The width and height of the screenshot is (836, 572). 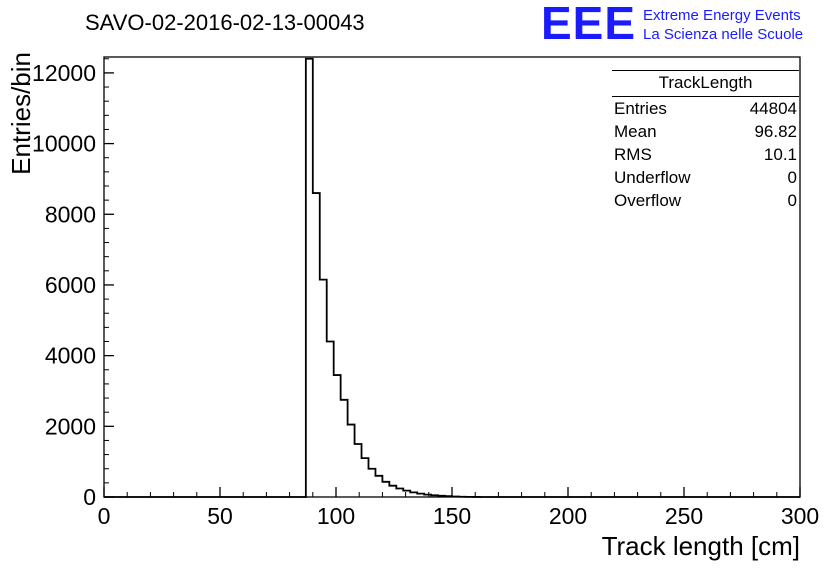 What do you see at coordinates (70, 356) in the screenshot?
I see `y-tick-label: 4000` at bounding box center [70, 356].